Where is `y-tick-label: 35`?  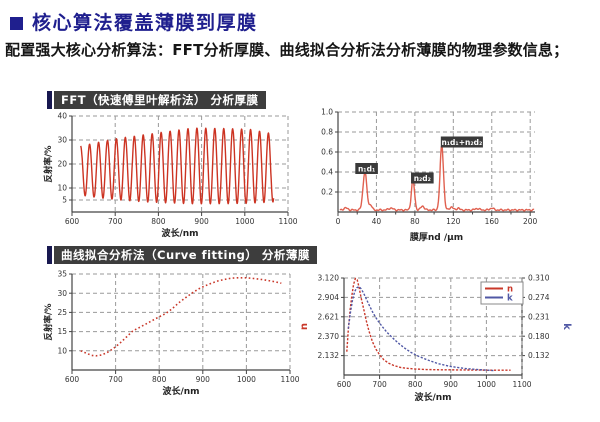
y-tick-label: 35 is located at coordinates (62, 274).